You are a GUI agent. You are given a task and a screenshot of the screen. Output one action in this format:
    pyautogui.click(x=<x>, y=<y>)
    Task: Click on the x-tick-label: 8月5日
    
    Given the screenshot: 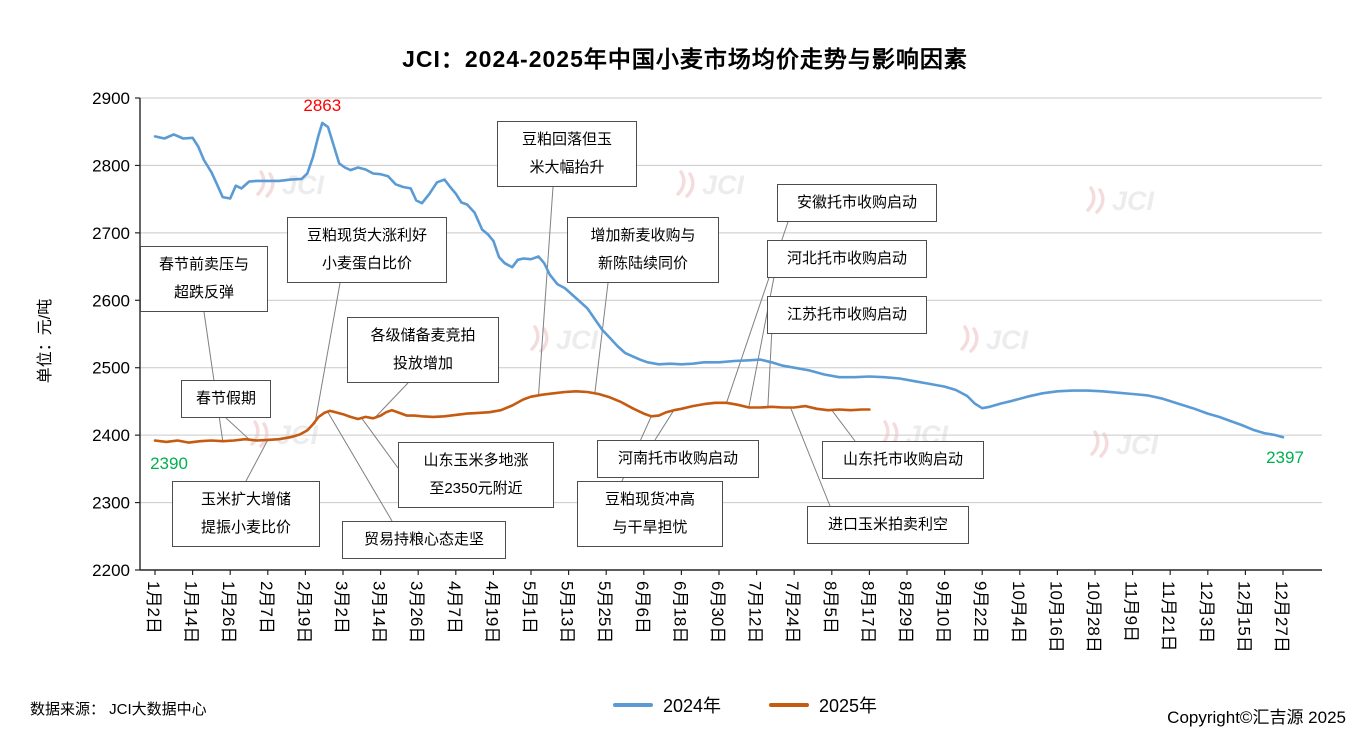 What is the action you would take?
    pyautogui.click(x=830, y=607)
    